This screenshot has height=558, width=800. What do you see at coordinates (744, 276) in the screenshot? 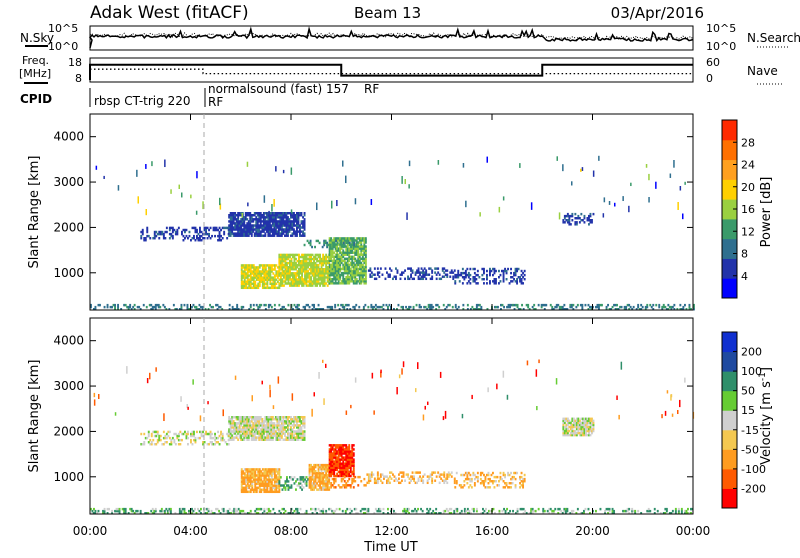
I see `power-colorbar-tick-label: 4` at bounding box center [744, 276].